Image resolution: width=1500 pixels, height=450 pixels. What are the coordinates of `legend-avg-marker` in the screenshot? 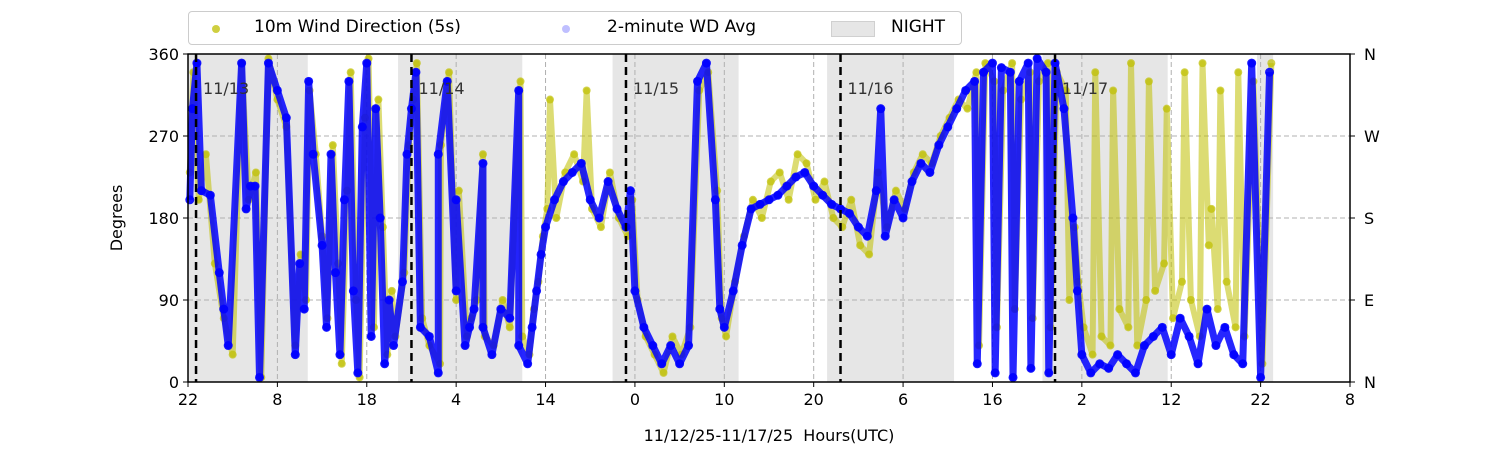 It's located at (566, 29).